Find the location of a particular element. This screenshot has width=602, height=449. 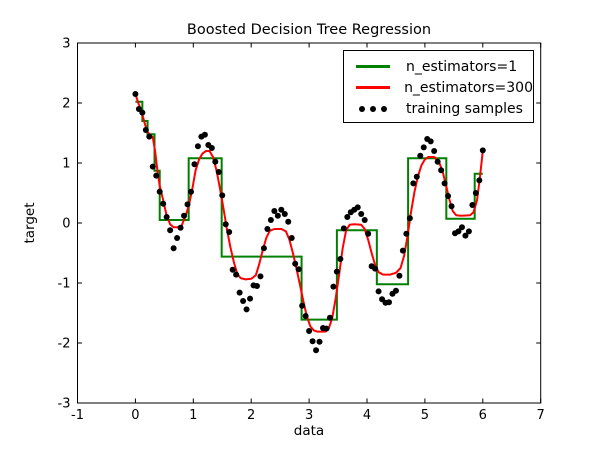

legend-entry-n-estimators-1: n_estimators=1 is located at coordinates (442, 66).